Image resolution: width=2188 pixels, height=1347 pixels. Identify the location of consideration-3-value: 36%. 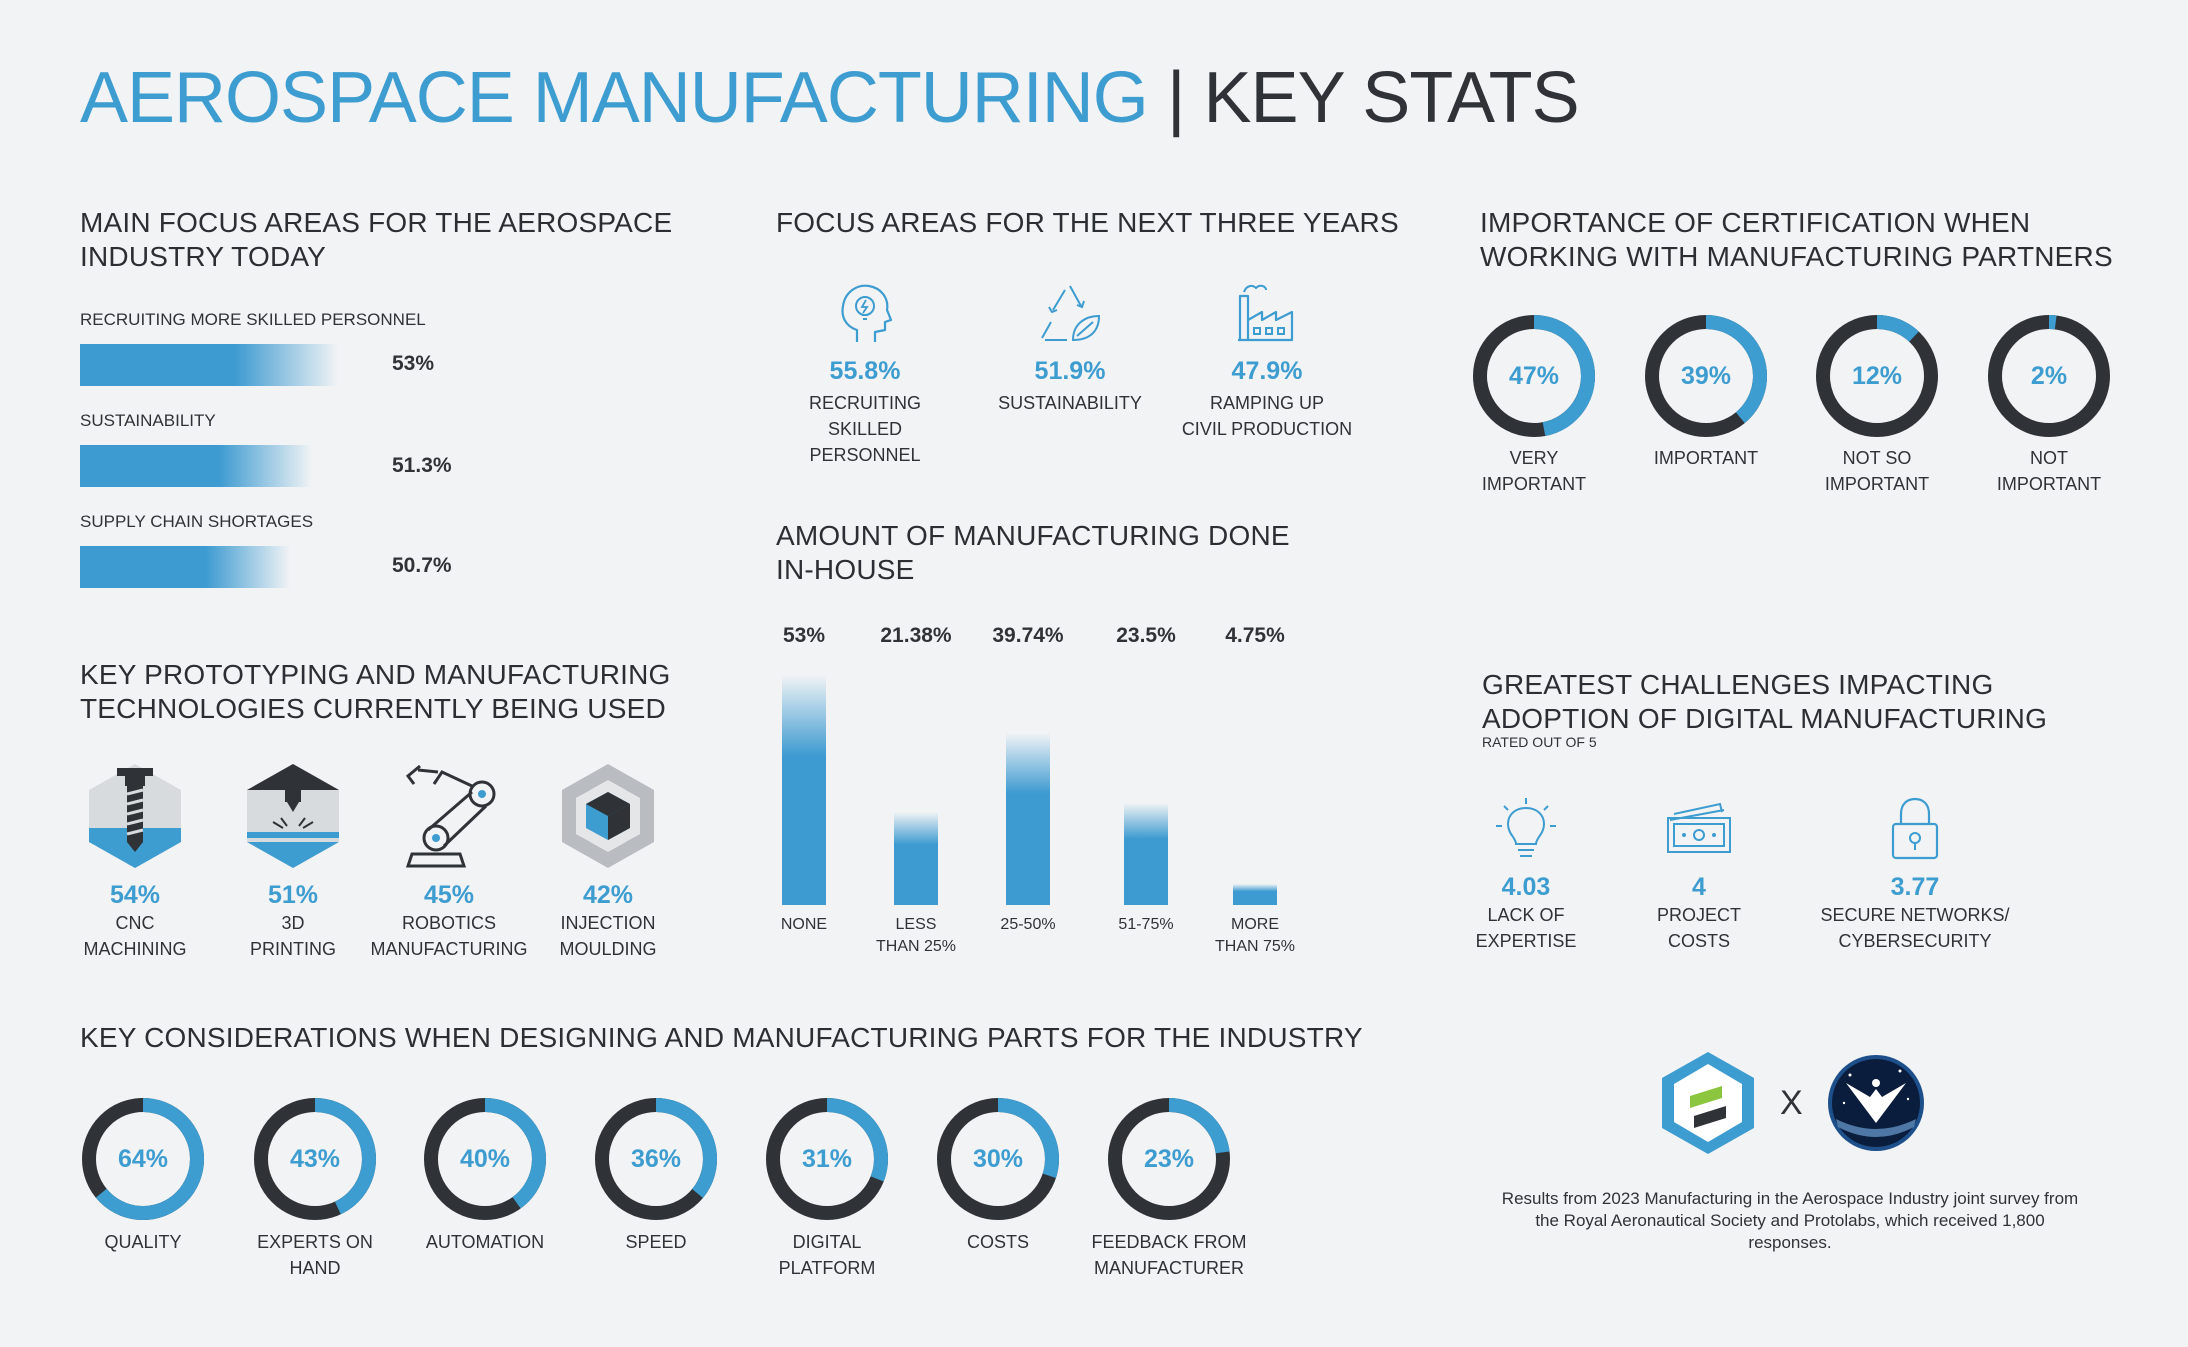
(656, 1159).